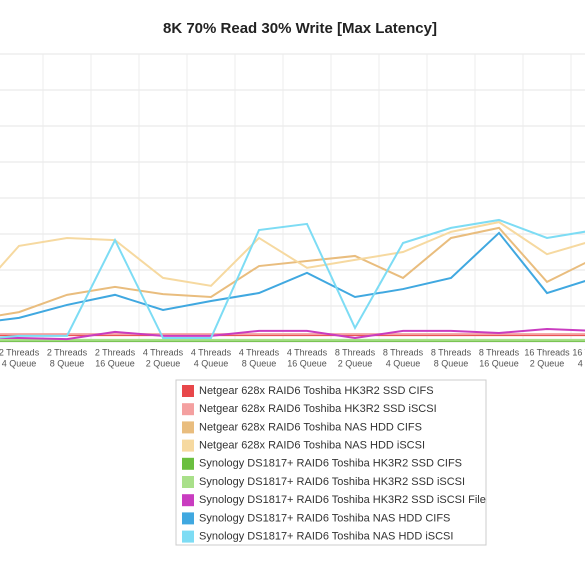 This screenshot has width=585, height=574. What do you see at coordinates (300, 28) in the screenshot?
I see `chart-title: 8K 70% Read 30% Write [Max Latency]` at bounding box center [300, 28].